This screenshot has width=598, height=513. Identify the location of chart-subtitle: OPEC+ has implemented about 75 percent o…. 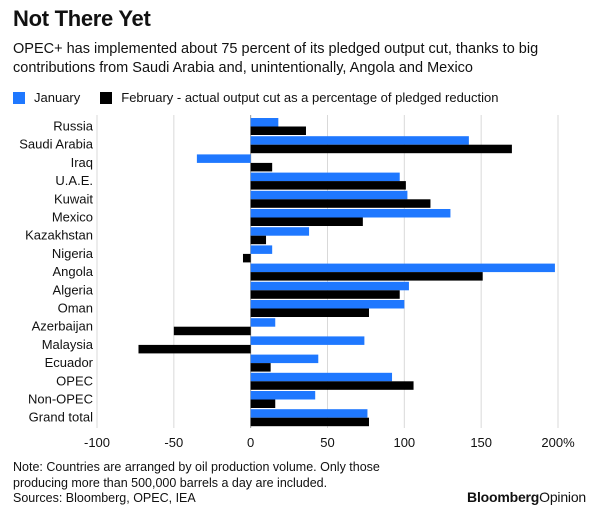
(276, 58).